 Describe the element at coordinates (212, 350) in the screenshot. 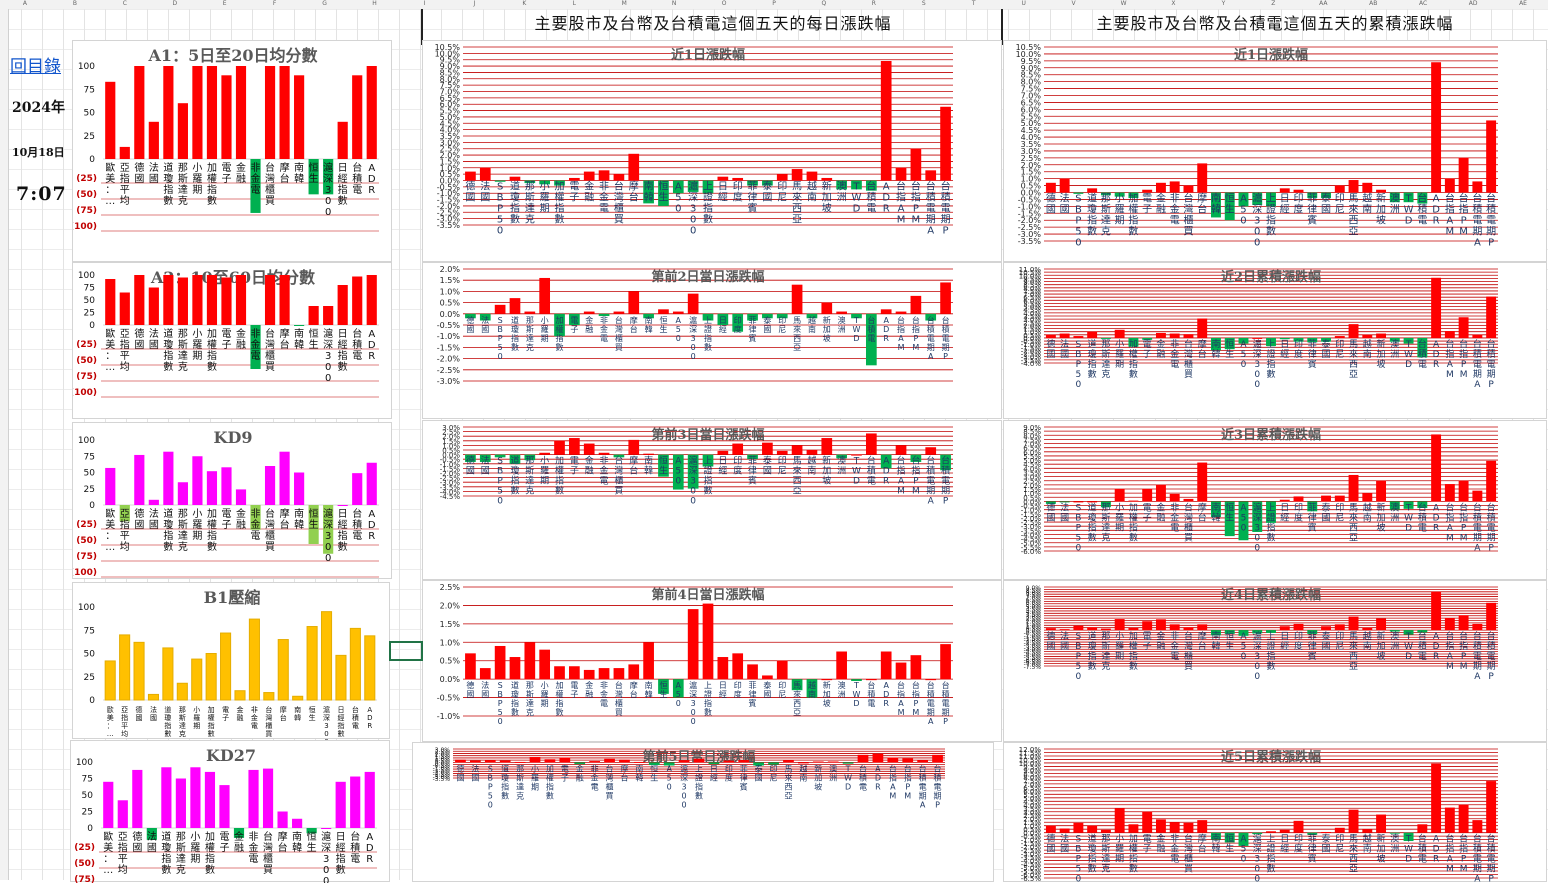

I see `category-label: 加權指數` at that location.